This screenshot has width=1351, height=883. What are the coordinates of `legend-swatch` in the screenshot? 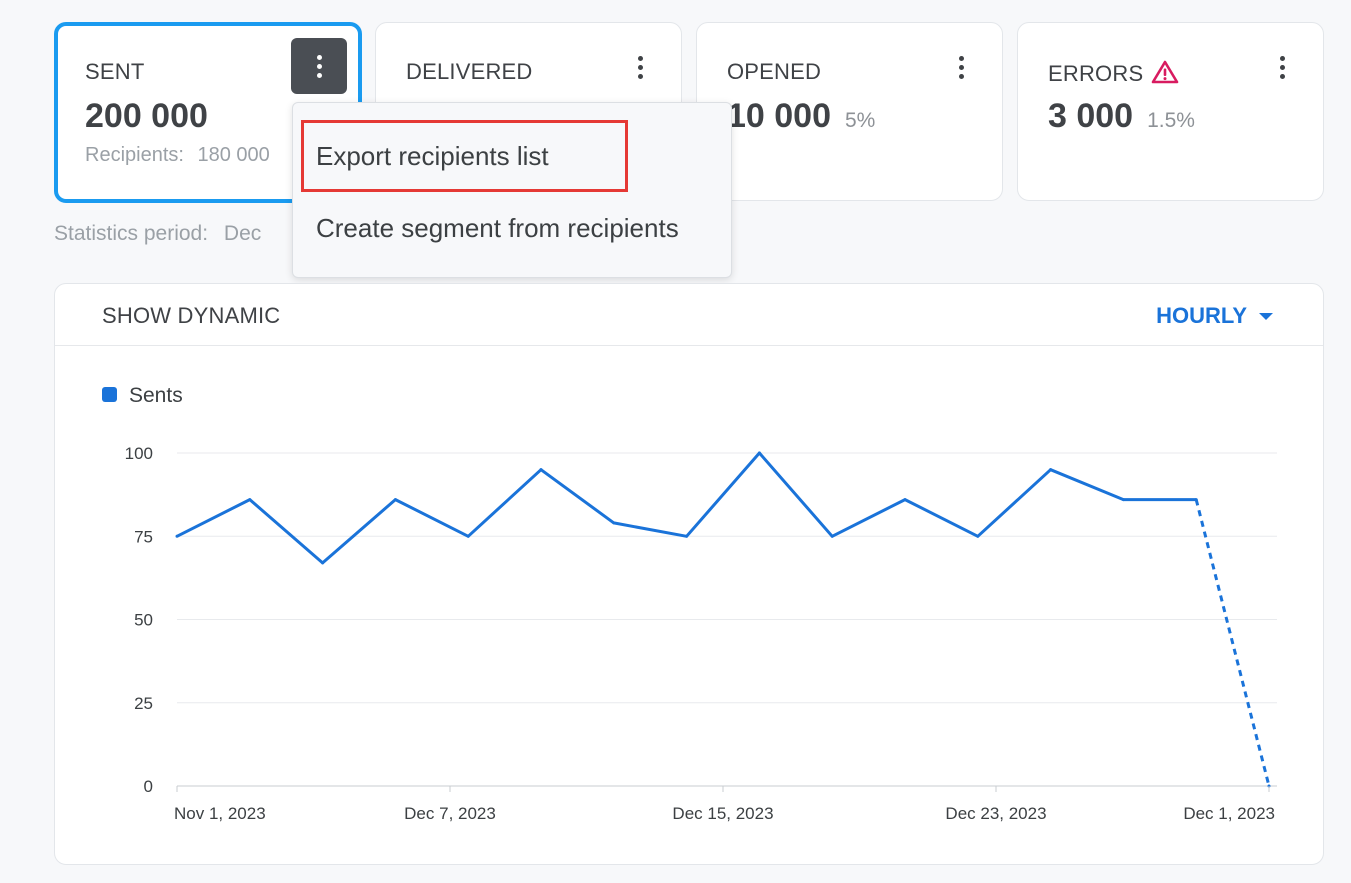 It's located at (109, 394).